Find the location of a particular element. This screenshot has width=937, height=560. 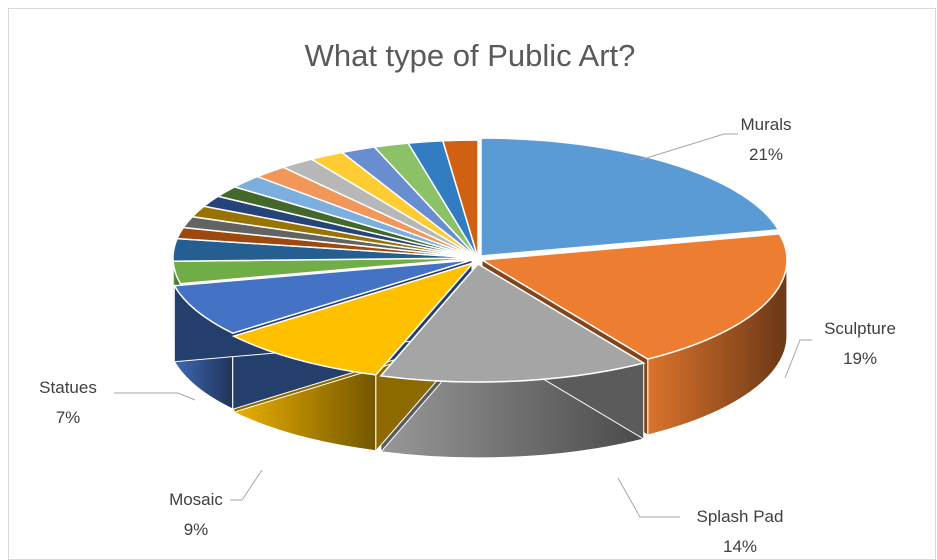

data-label-category: Statues is located at coordinates (68, 387).